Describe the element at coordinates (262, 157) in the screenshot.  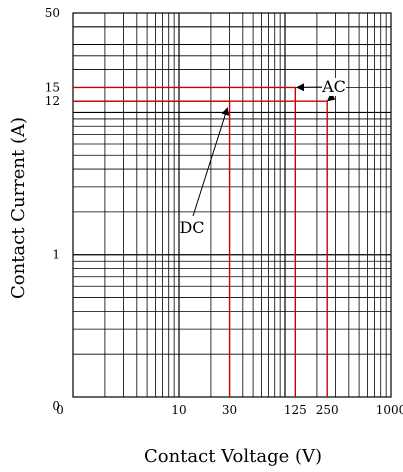
I see `annotations: AC DC` at that location.